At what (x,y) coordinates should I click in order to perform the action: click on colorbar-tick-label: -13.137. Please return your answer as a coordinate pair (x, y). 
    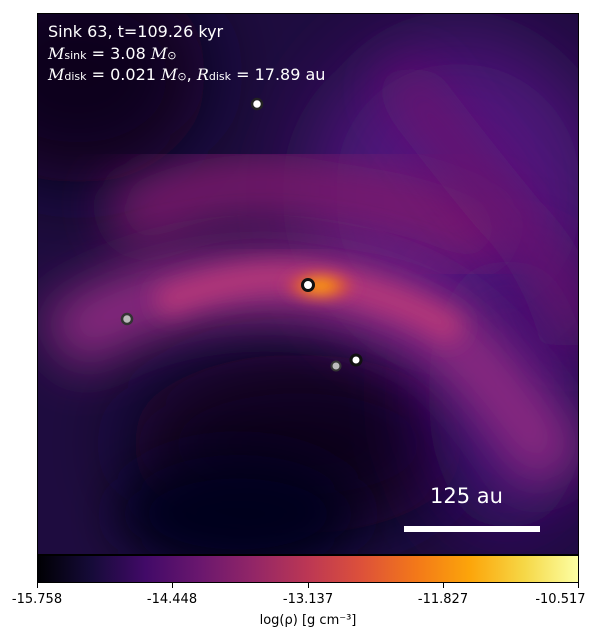
    Looking at the image, I should click on (308, 599).